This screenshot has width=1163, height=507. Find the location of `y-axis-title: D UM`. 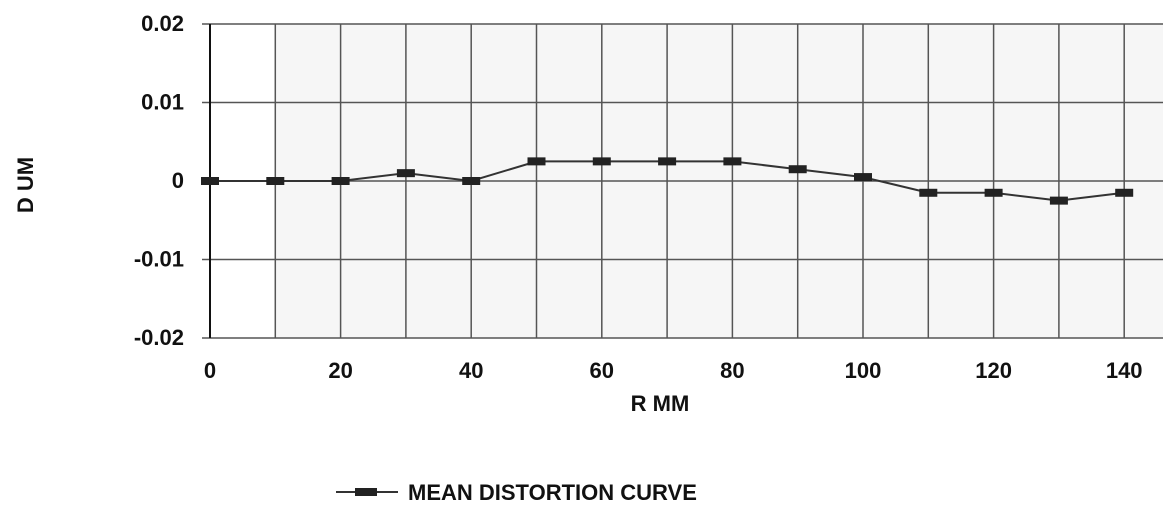

y-axis-title: D UM is located at coordinates (25, 185).